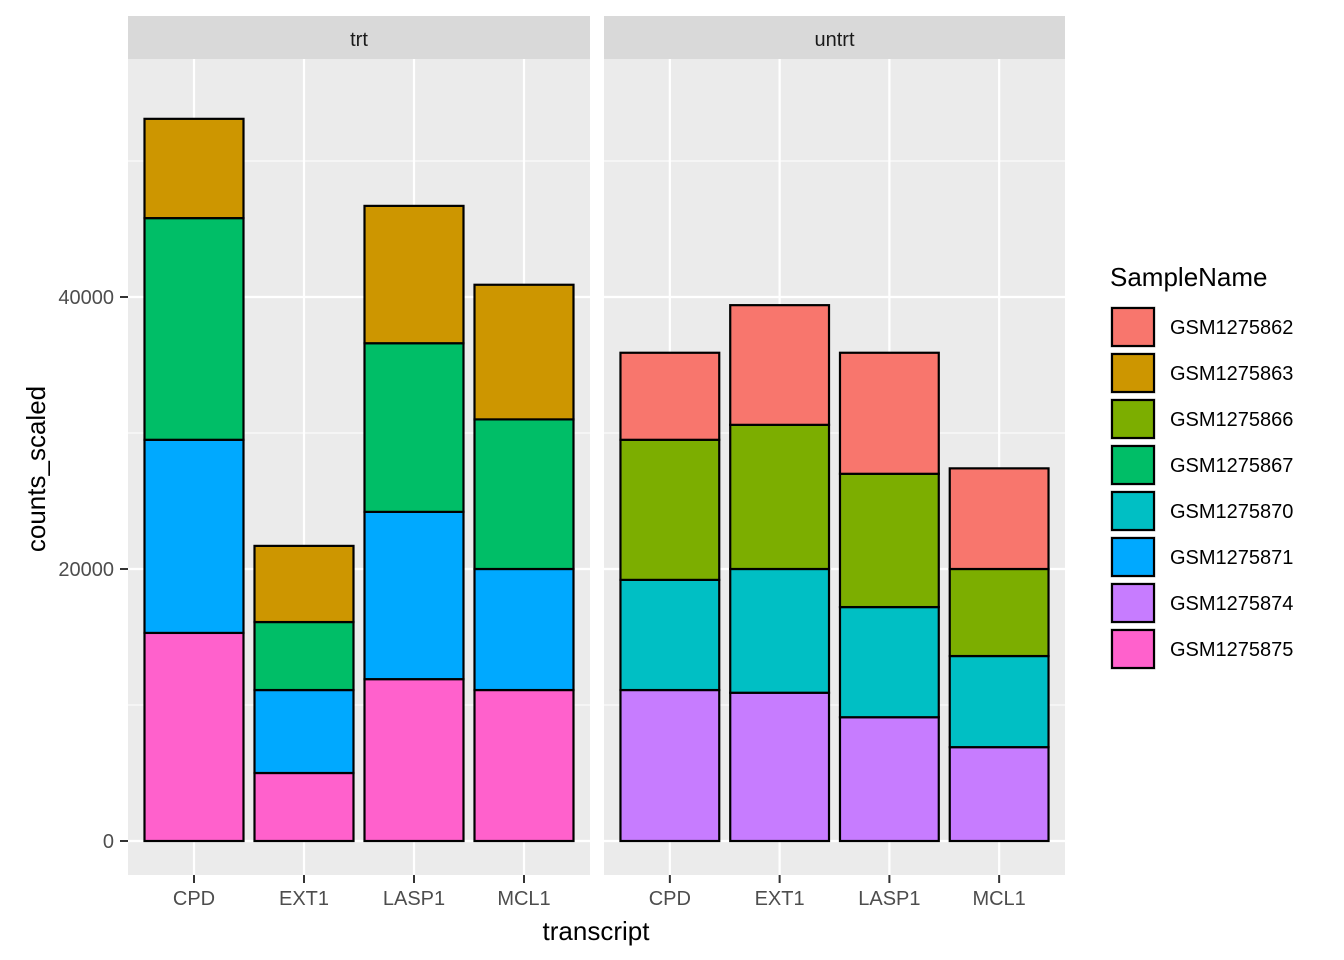 The image size is (1344, 960). I want to click on bar-segment-trt-MCL1-GSM1275871, so click(524, 629).